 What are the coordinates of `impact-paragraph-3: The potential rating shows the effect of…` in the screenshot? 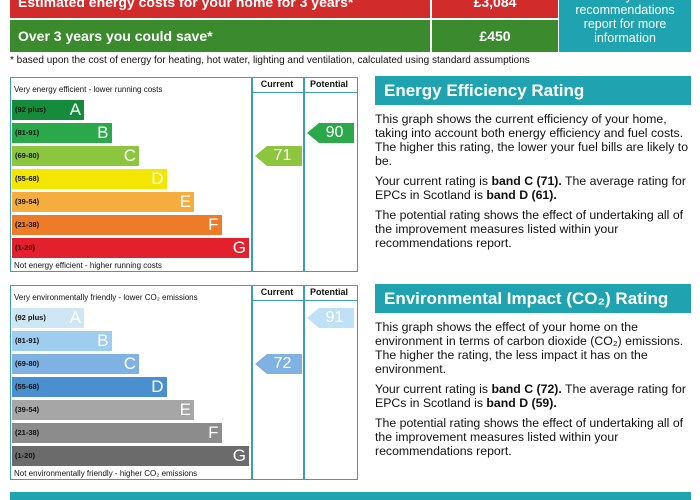 It's located at (529, 437).